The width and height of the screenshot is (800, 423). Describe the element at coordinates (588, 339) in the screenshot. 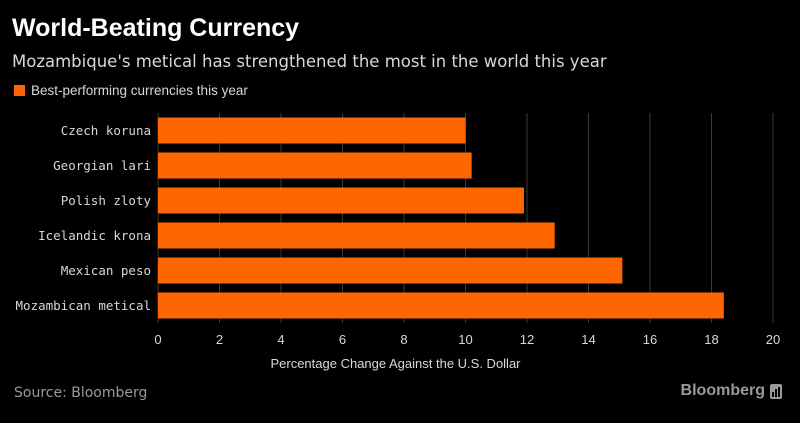

I see `x-tick-label: 14` at that location.